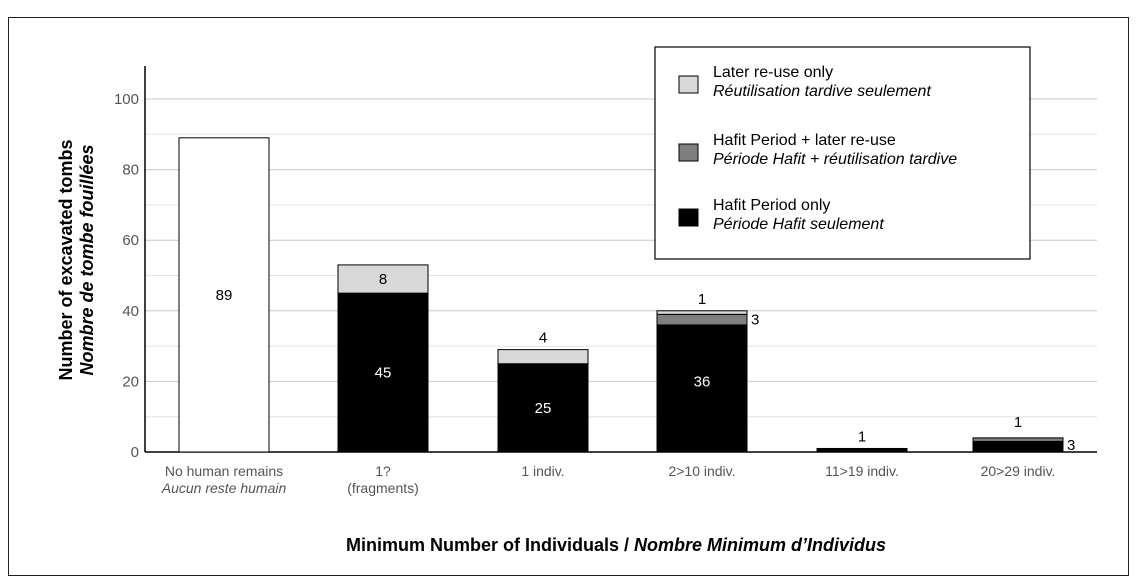  Describe the element at coordinates (135, 452) in the screenshot. I see `y-tick-label: 0` at that location.